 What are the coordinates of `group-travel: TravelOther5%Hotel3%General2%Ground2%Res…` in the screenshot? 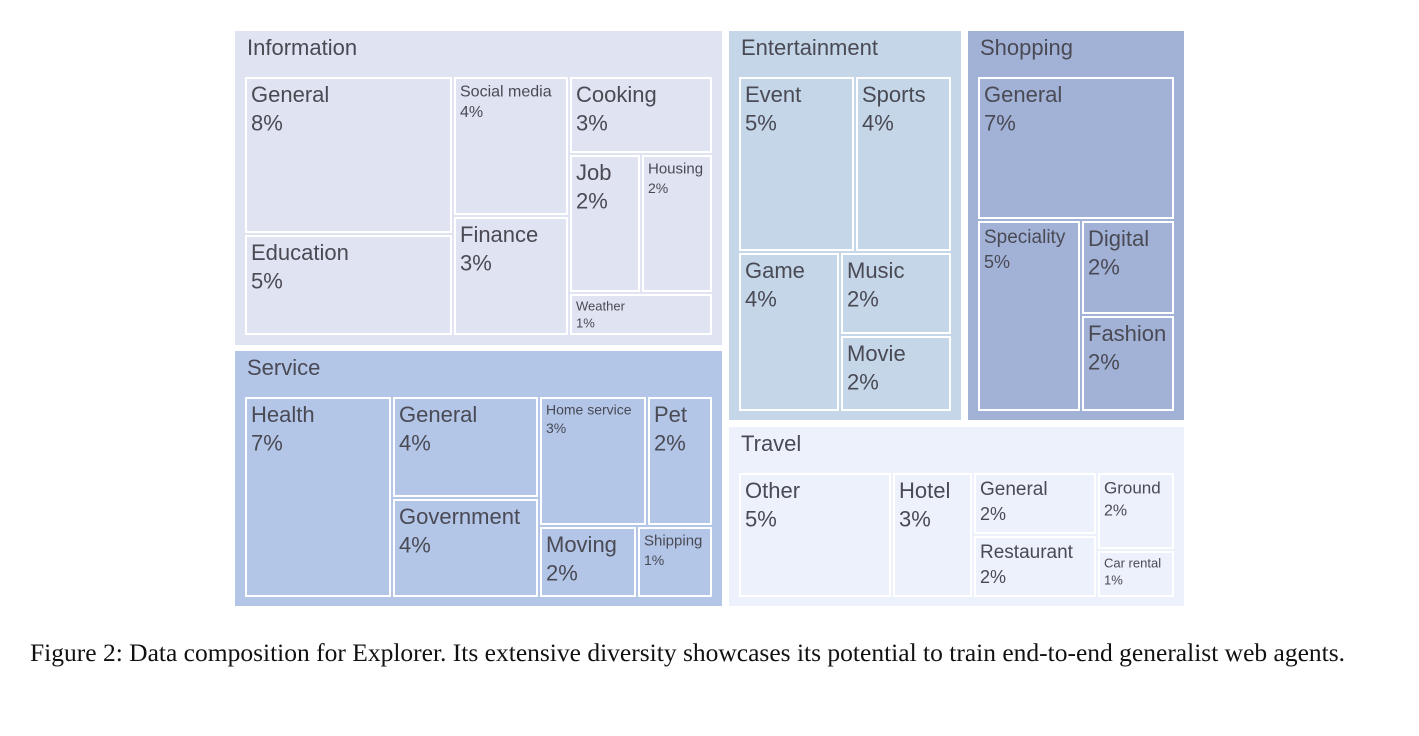 It's located at (956, 516).